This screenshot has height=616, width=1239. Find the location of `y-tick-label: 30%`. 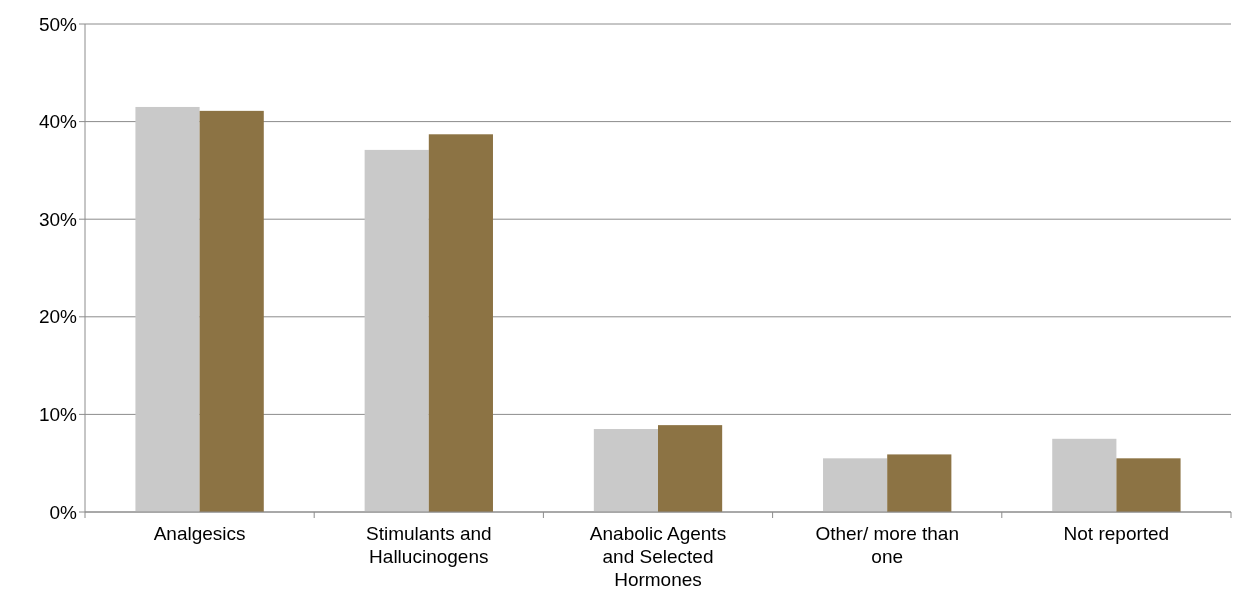

y-tick-label: 30% is located at coordinates (58, 219).